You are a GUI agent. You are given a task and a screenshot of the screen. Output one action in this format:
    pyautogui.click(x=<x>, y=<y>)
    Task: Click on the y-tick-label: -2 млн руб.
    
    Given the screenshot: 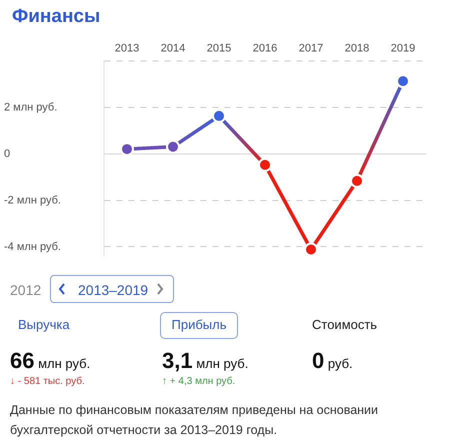 What is the action you would take?
    pyautogui.click(x=32, y=200)
    